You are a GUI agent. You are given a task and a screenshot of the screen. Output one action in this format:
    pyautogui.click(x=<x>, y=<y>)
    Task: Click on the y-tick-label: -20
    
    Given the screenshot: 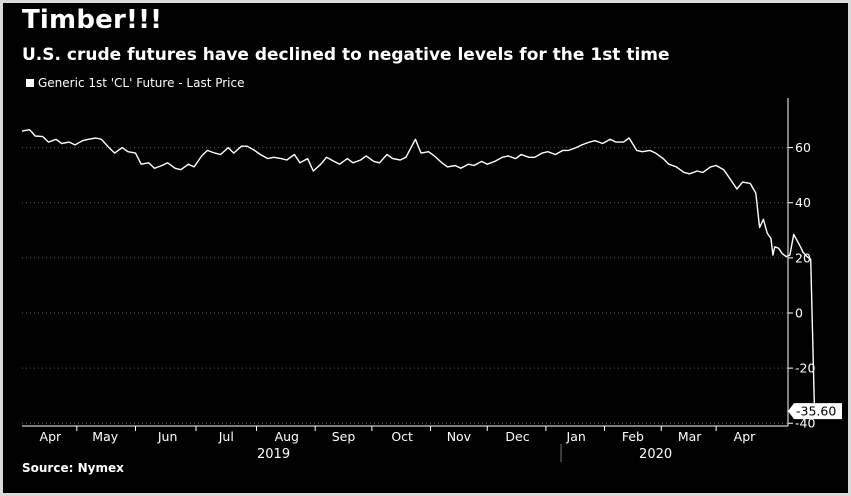 What is the action you would take?
    pyautogui.click(x=805, y=368)
    